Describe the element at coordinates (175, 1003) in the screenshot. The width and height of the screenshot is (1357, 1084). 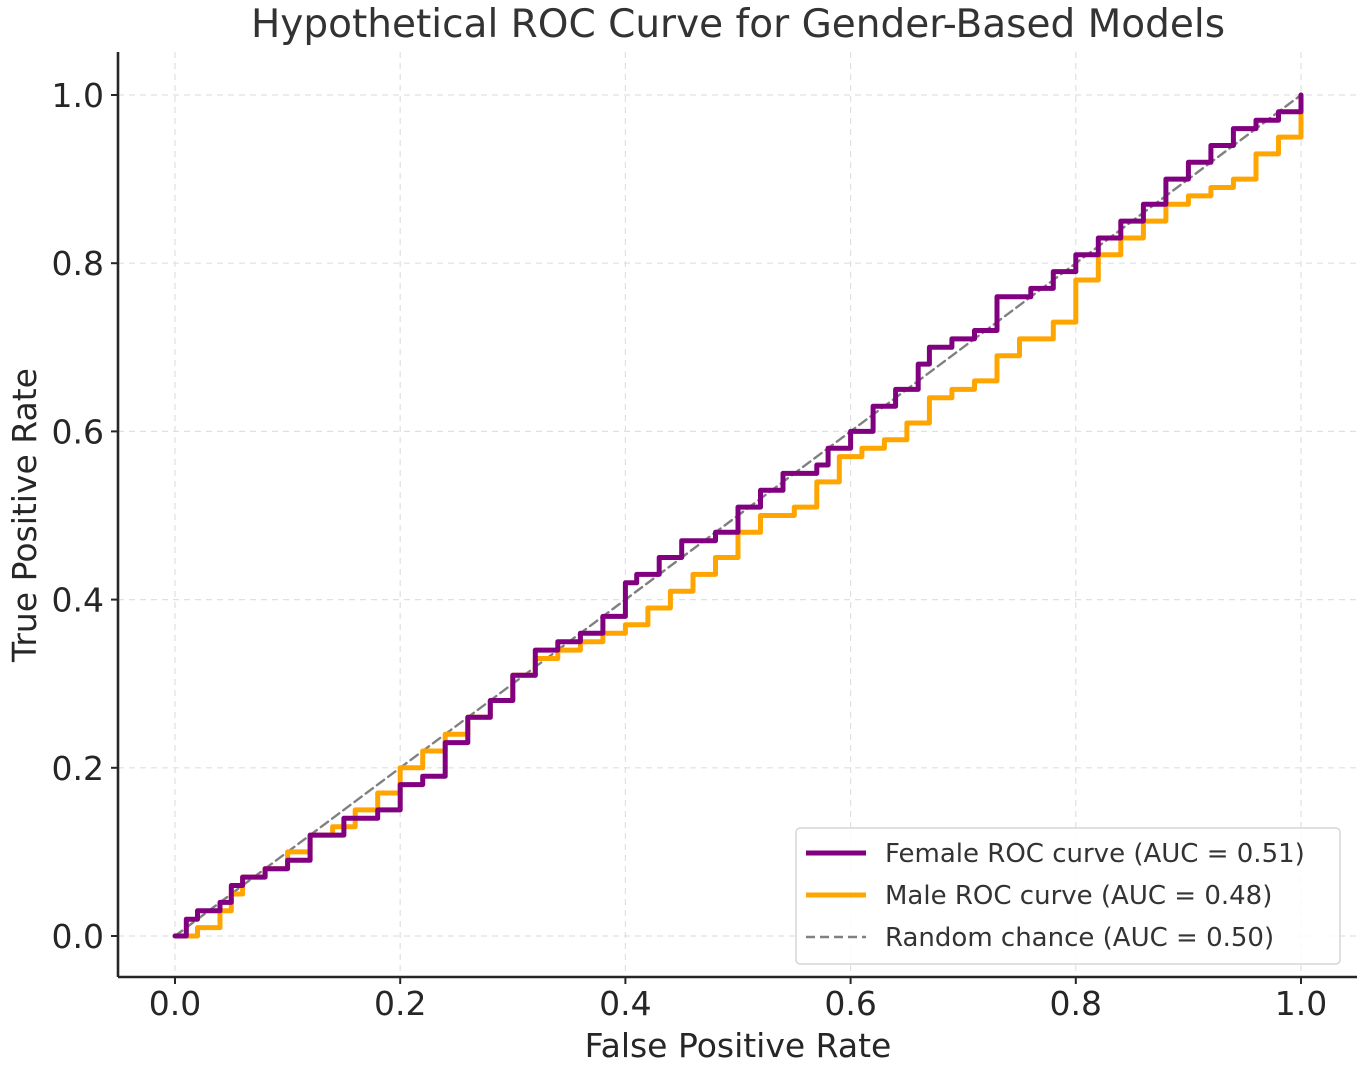
I see `x-tick-label-0: 0.0` at that location.